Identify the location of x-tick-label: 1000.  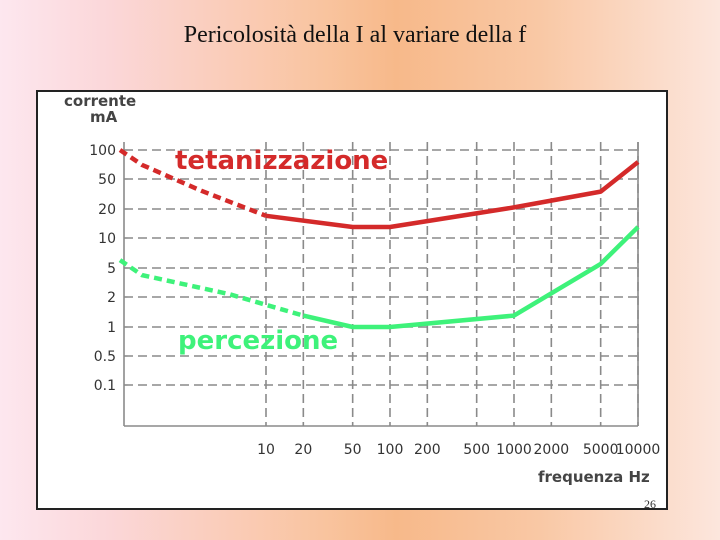
(514, 450).